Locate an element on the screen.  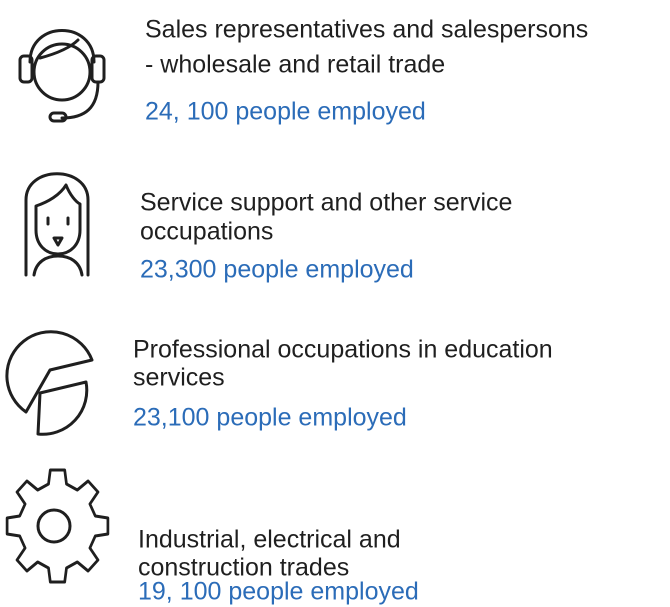
item-title: - wholesale and retail trade is located at coordinates (295, 64).